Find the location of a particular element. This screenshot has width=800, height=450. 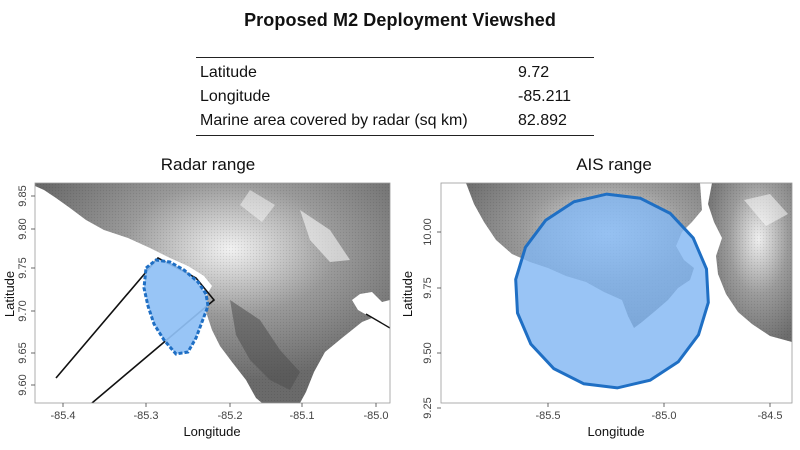

y-tick-label: 9.80 is located at coordinates (23, 228).